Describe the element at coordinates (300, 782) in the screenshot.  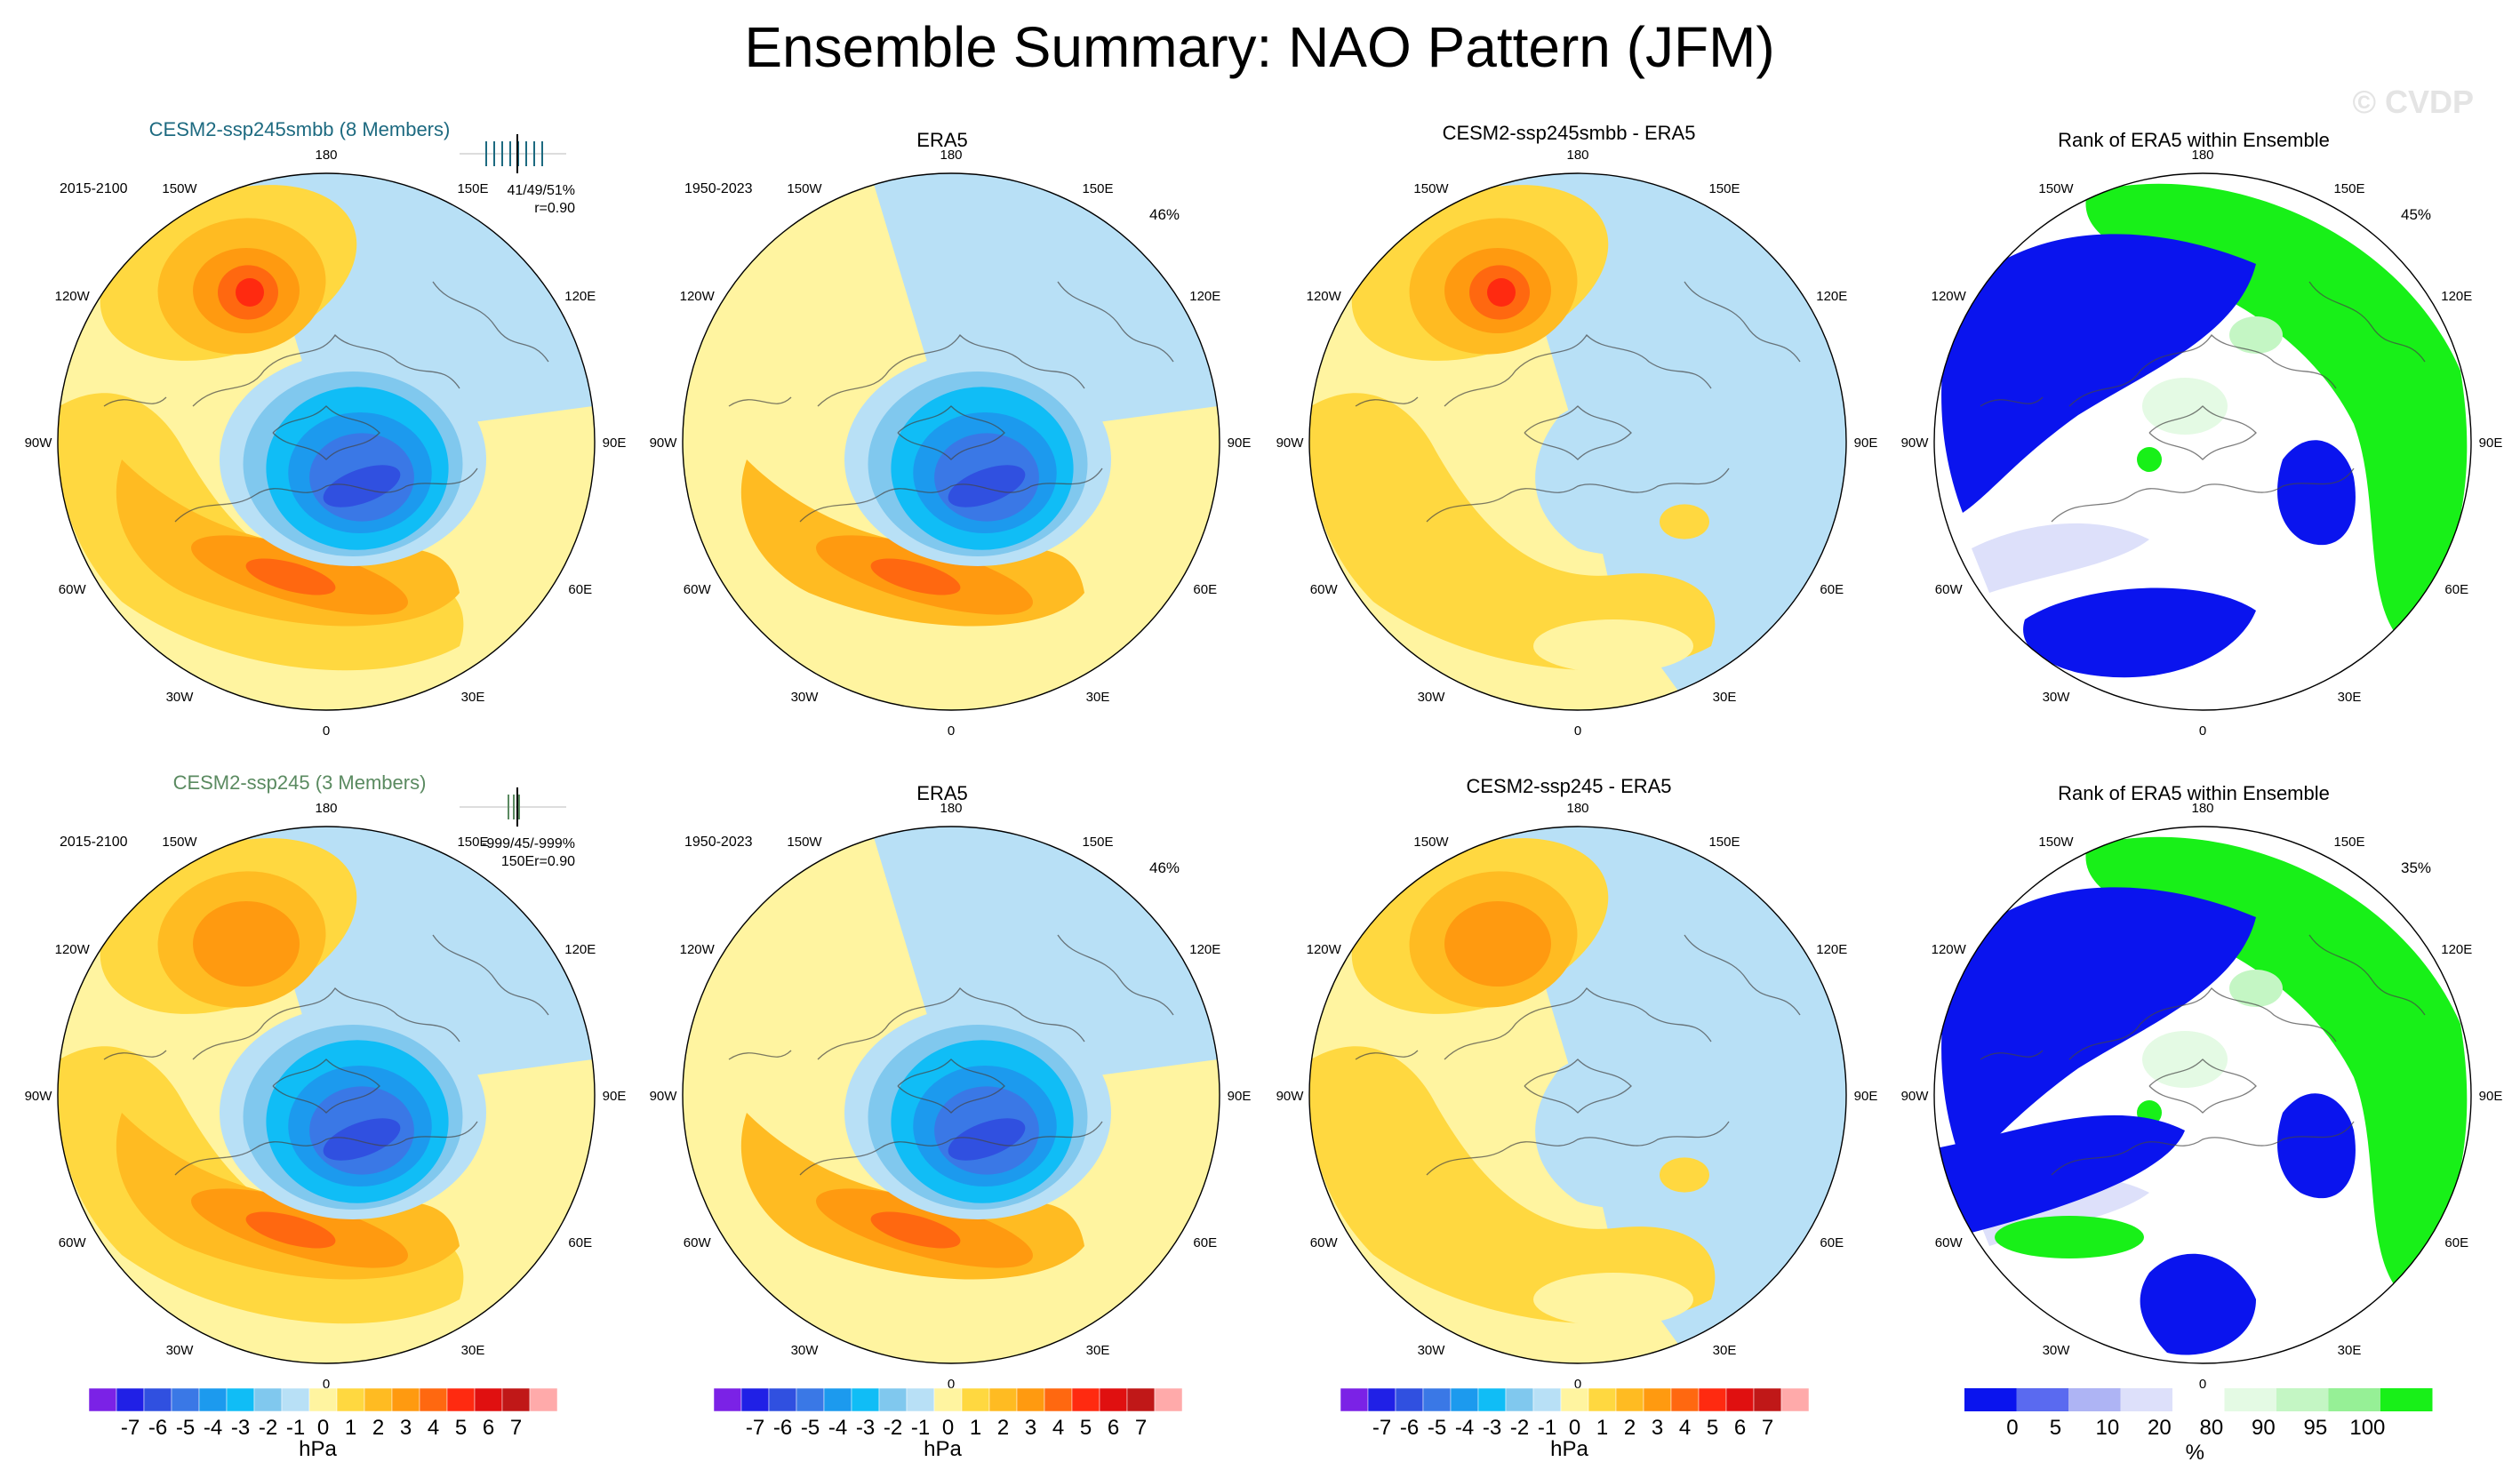
I see `panel-title: CESM2-ssp245 (3 Members)` at that location.